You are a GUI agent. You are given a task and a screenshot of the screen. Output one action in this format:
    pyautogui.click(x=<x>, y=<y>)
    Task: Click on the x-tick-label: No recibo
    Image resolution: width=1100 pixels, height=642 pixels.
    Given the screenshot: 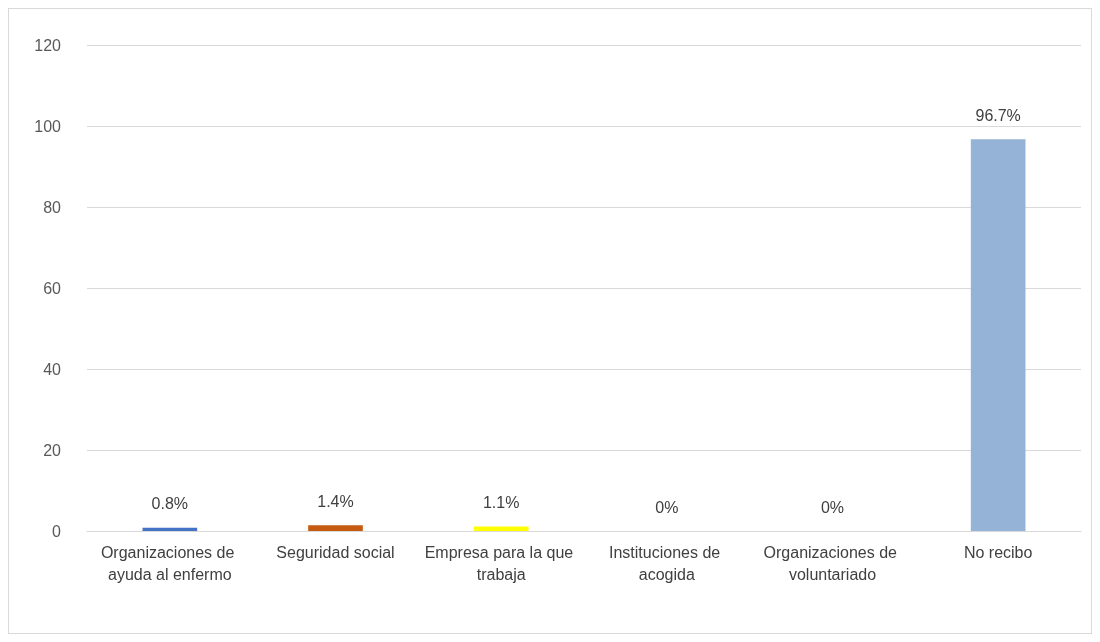 What is the action you would take?
    pyautogui.click(x=998, y=552)
    